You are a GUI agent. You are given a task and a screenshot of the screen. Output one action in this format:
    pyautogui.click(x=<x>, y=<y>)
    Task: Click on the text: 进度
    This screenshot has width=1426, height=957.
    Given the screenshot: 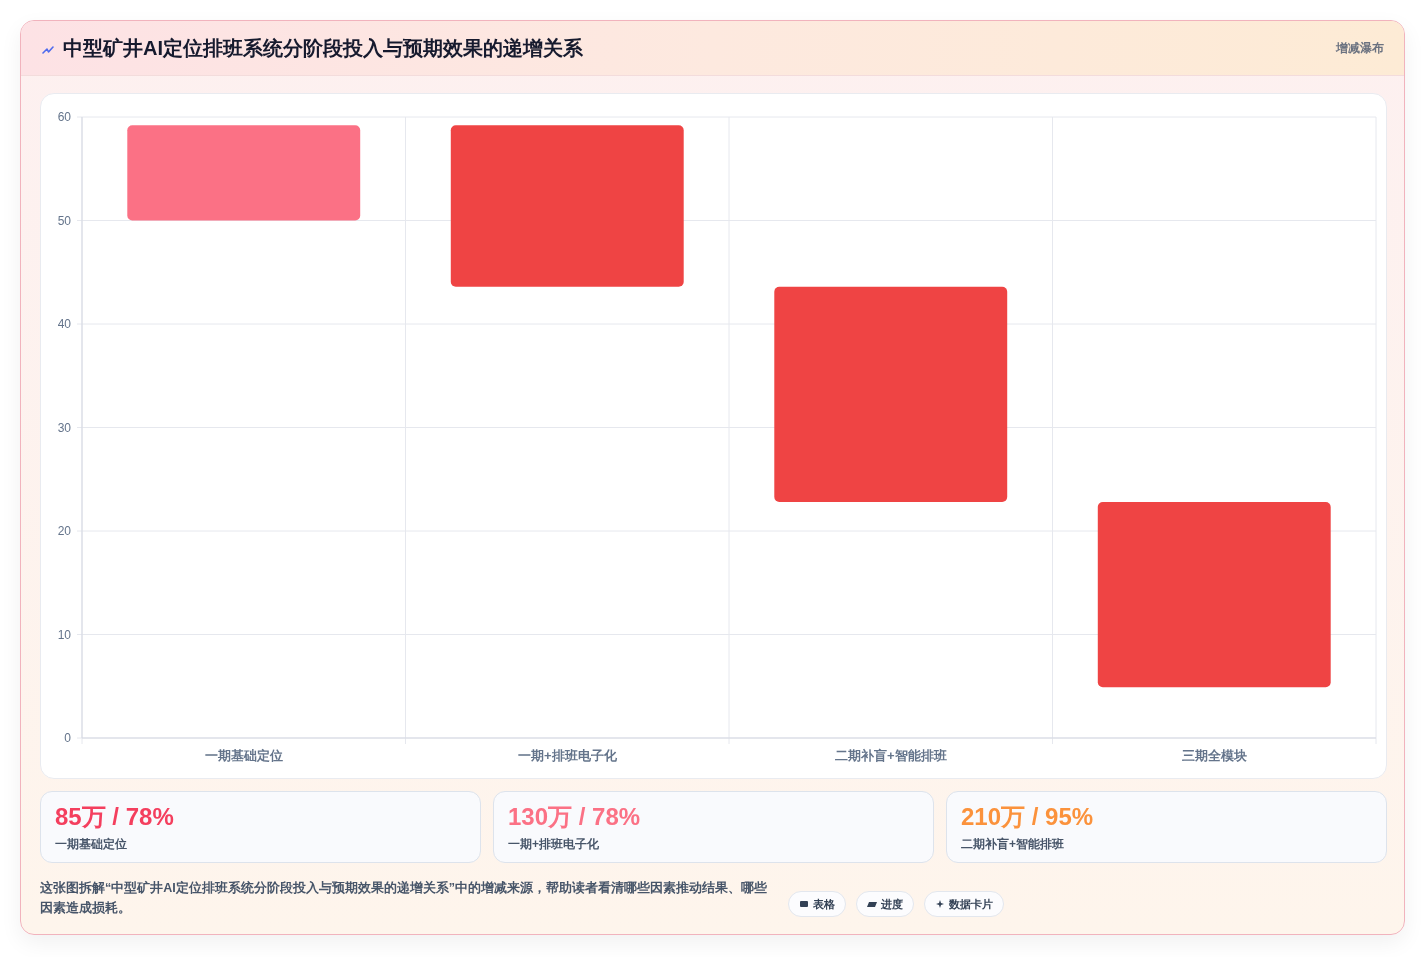 What is the action you would take?
    pyautogui.click(x=892, y=904)
    